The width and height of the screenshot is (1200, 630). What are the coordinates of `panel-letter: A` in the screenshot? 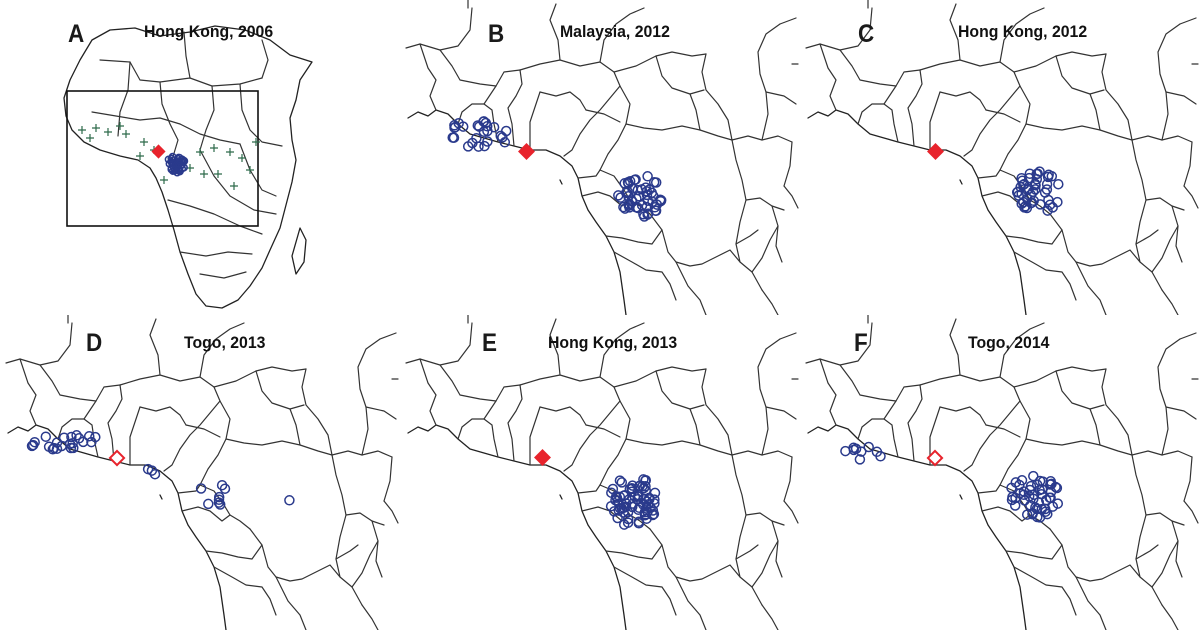 It's located at (76, 34).